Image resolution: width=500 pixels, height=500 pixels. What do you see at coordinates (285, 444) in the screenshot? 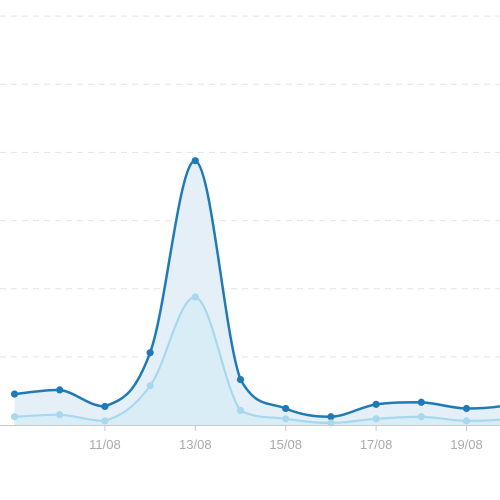
I see `x-tick-label: 15/08` at bounding box center [285, 444].